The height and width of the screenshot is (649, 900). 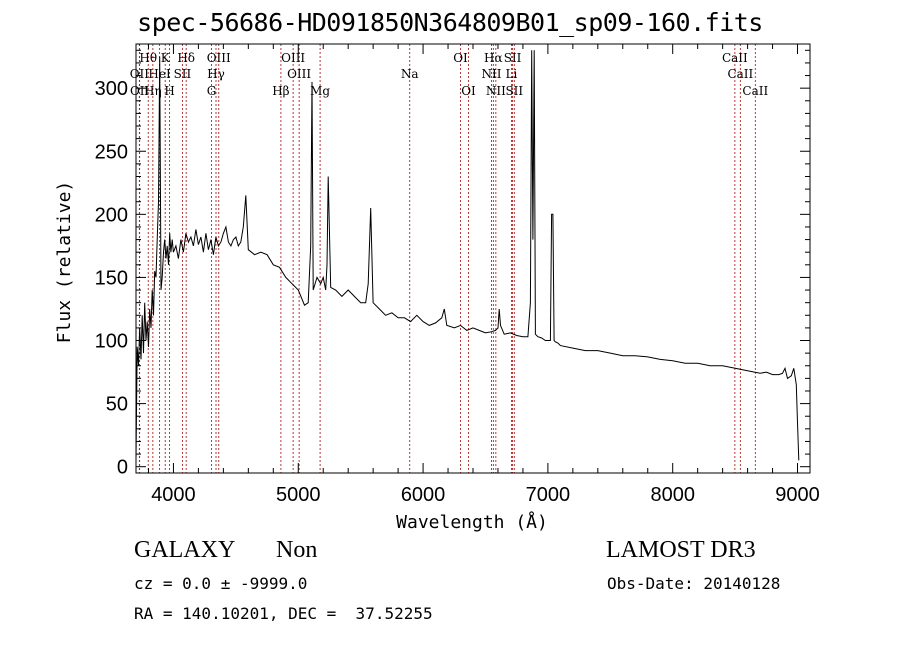 What do you see at coordinates (216, 74) in the screenshot?
I see `line-marker-label-11: Hγ` at bounding box center [216, 74].